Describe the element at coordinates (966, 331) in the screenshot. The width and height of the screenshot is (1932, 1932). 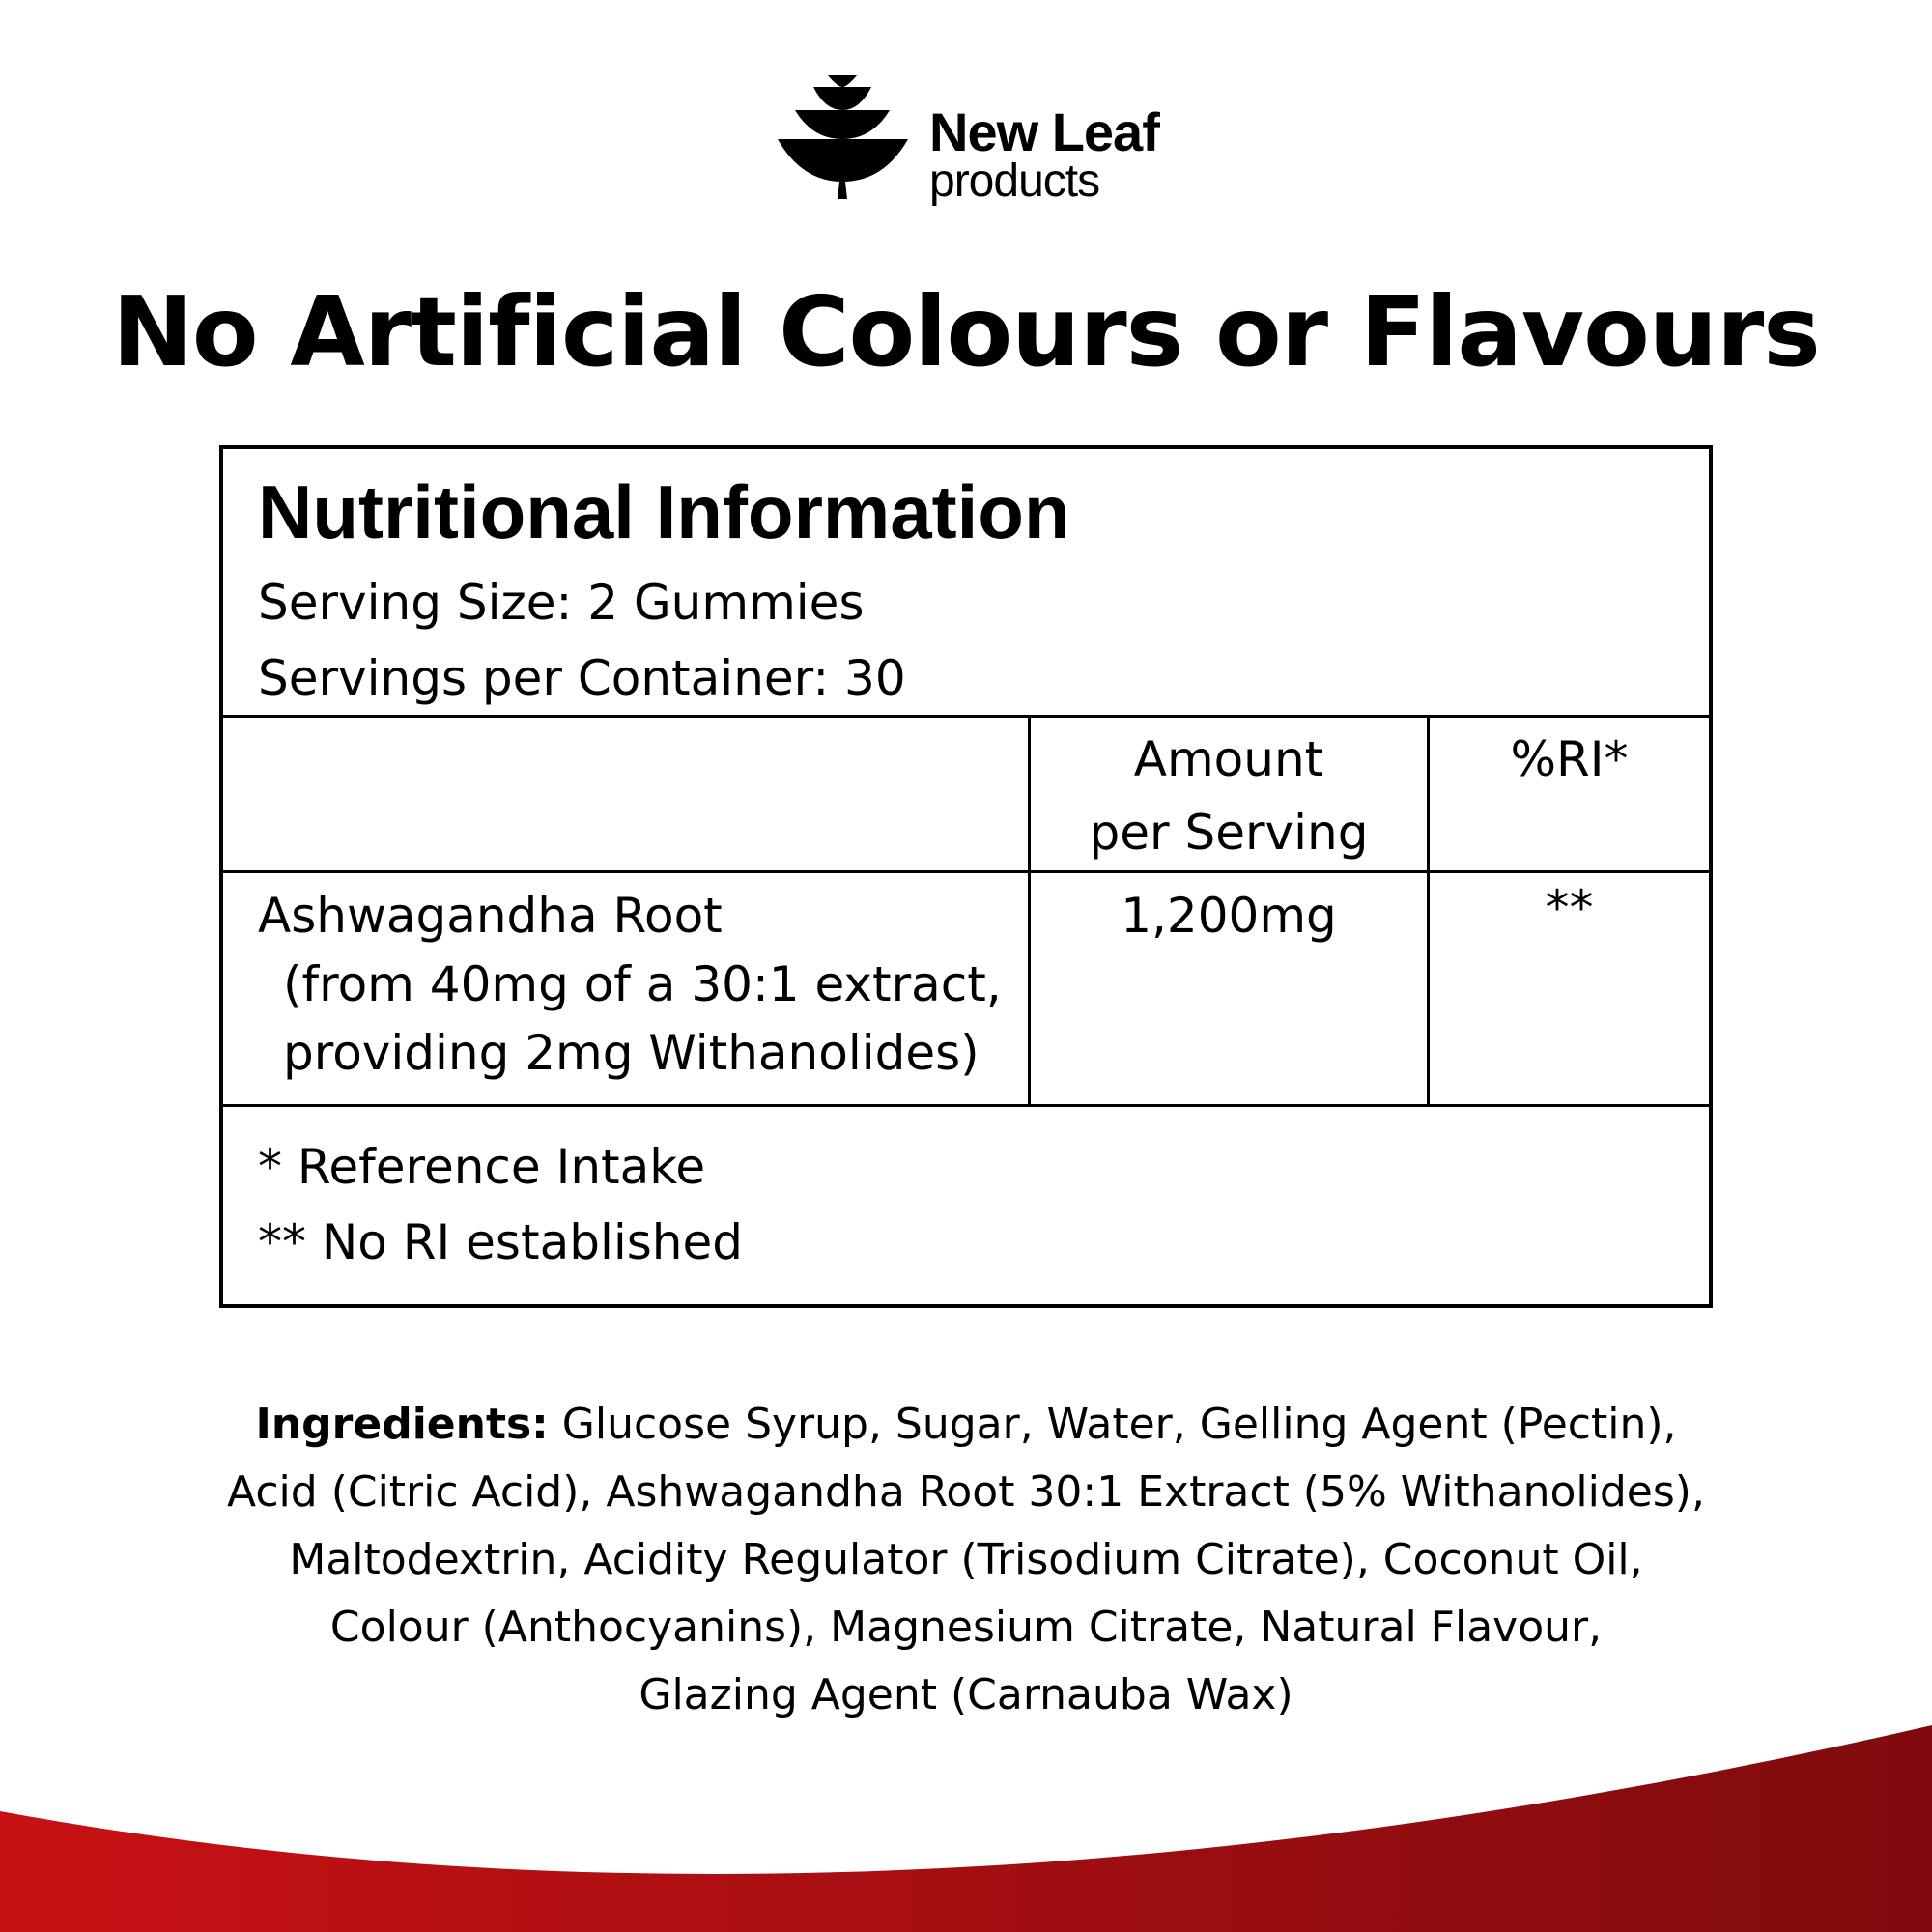
I see `headline: No Artificial Colours or Flavours` at that location.